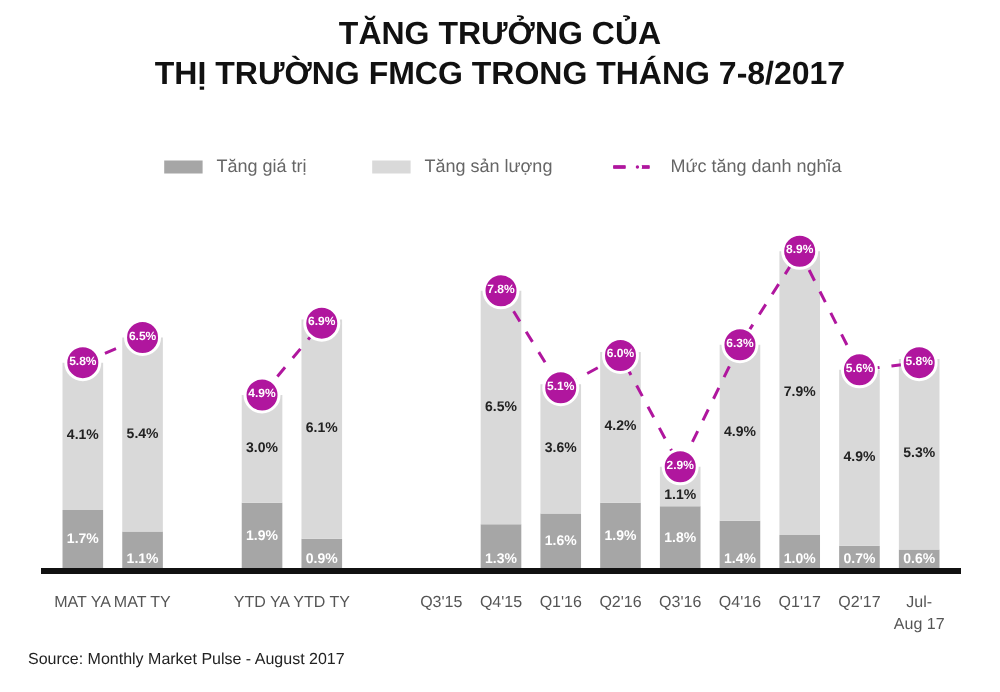  Describe the element at coordinates (262, 602) in the screenshot. I see `x-tick-label: YTD YA` at that location.